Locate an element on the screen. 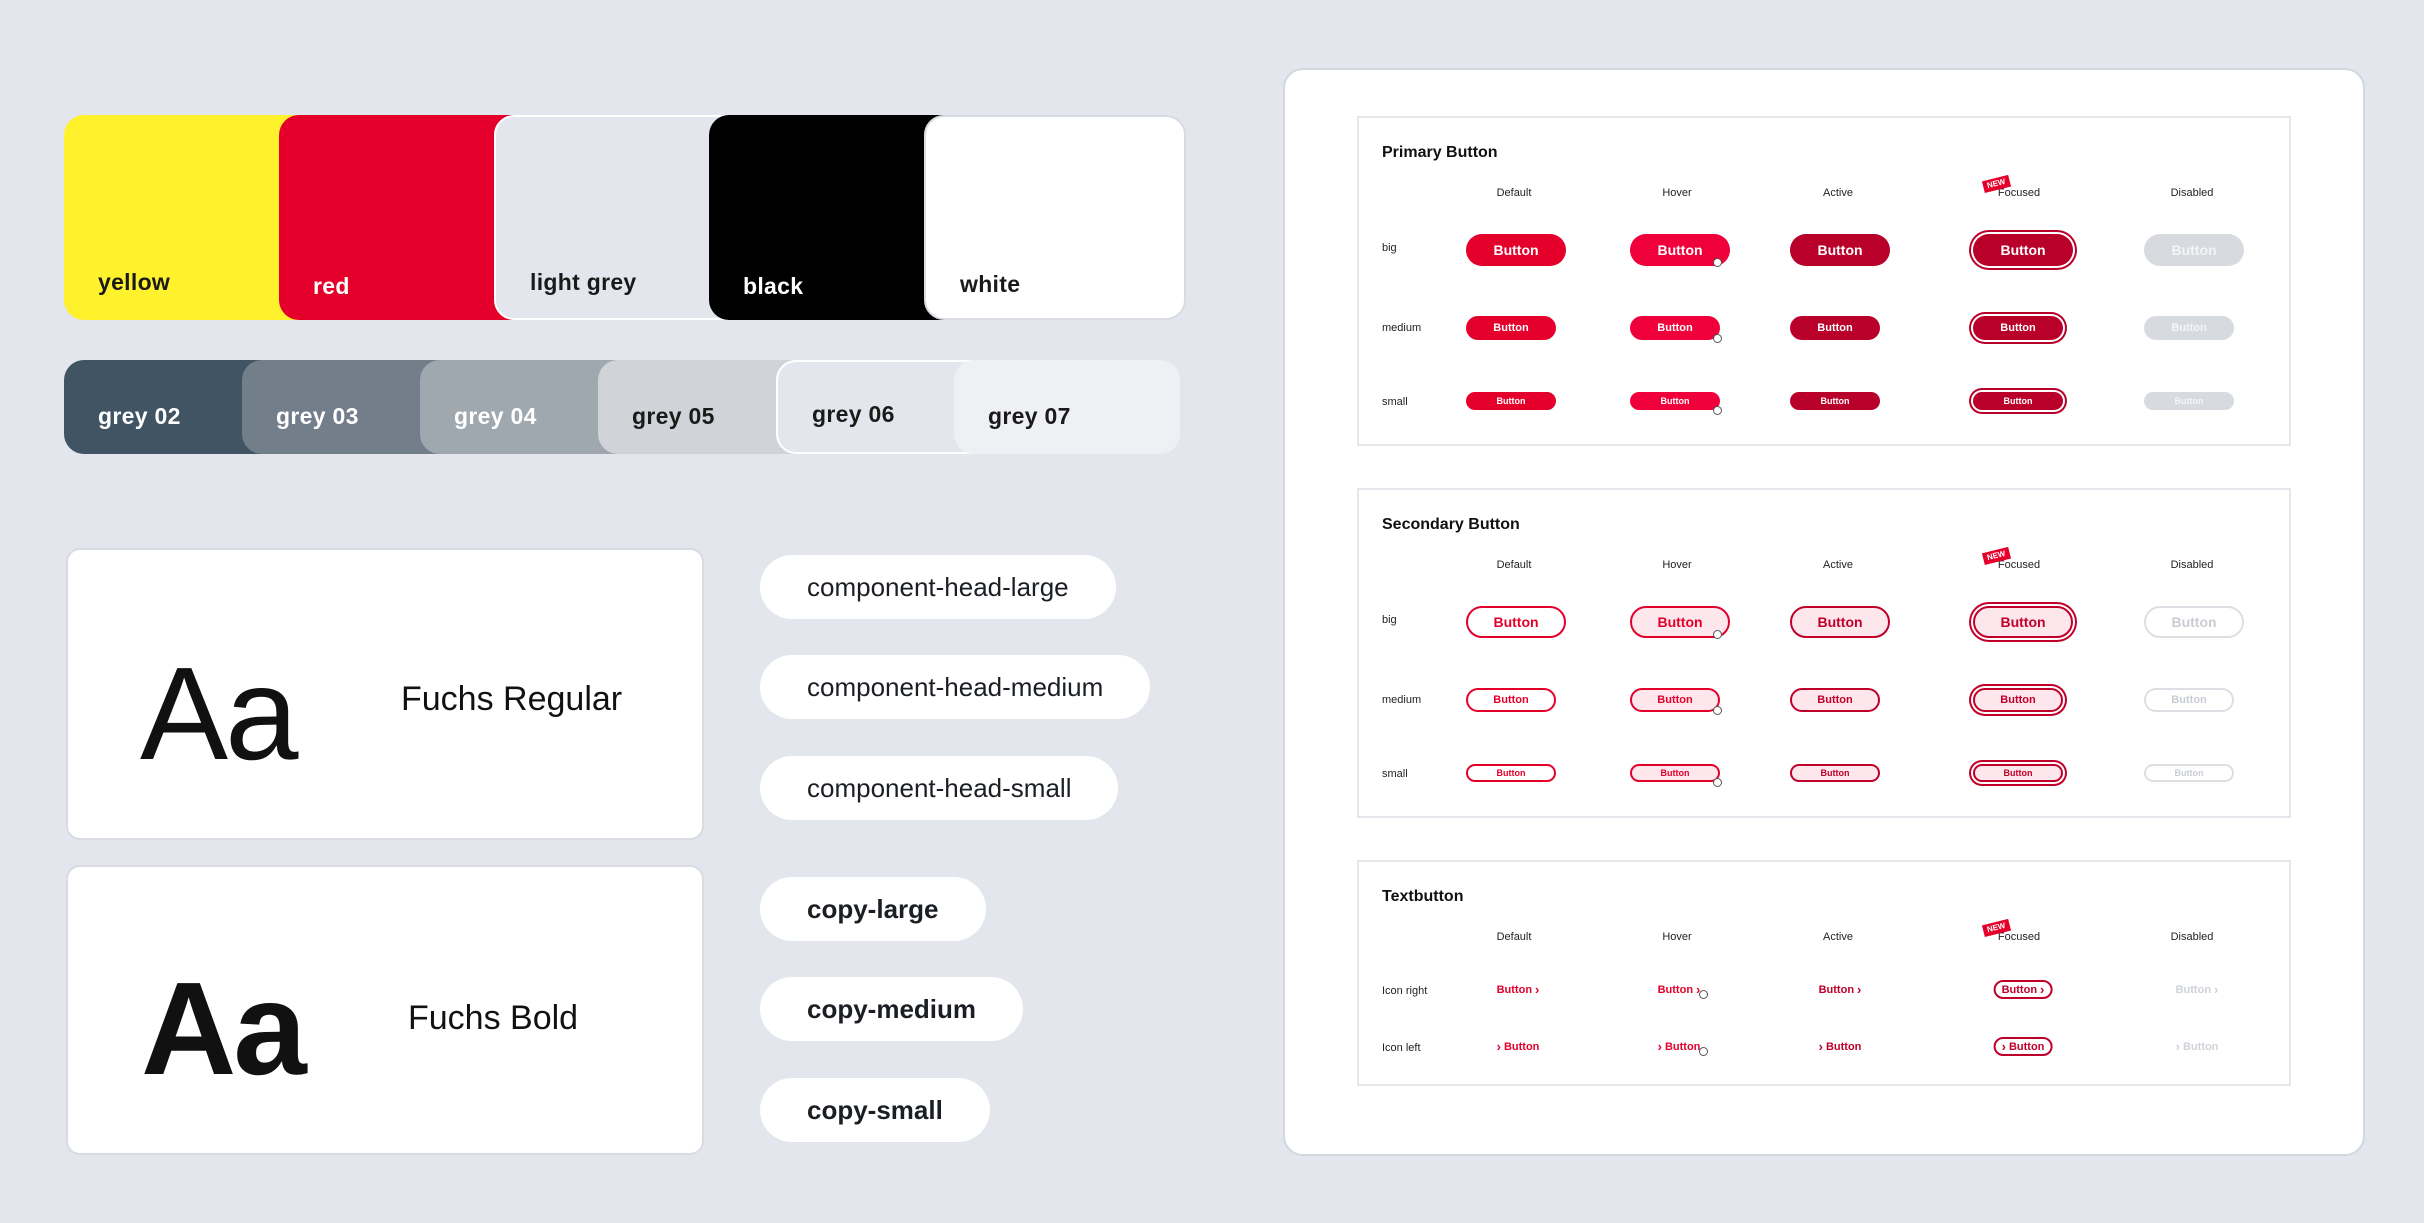 The image size is (2424, 1223). text-button-icon-left-default: › Button is located at coordinates (1518, 1046).